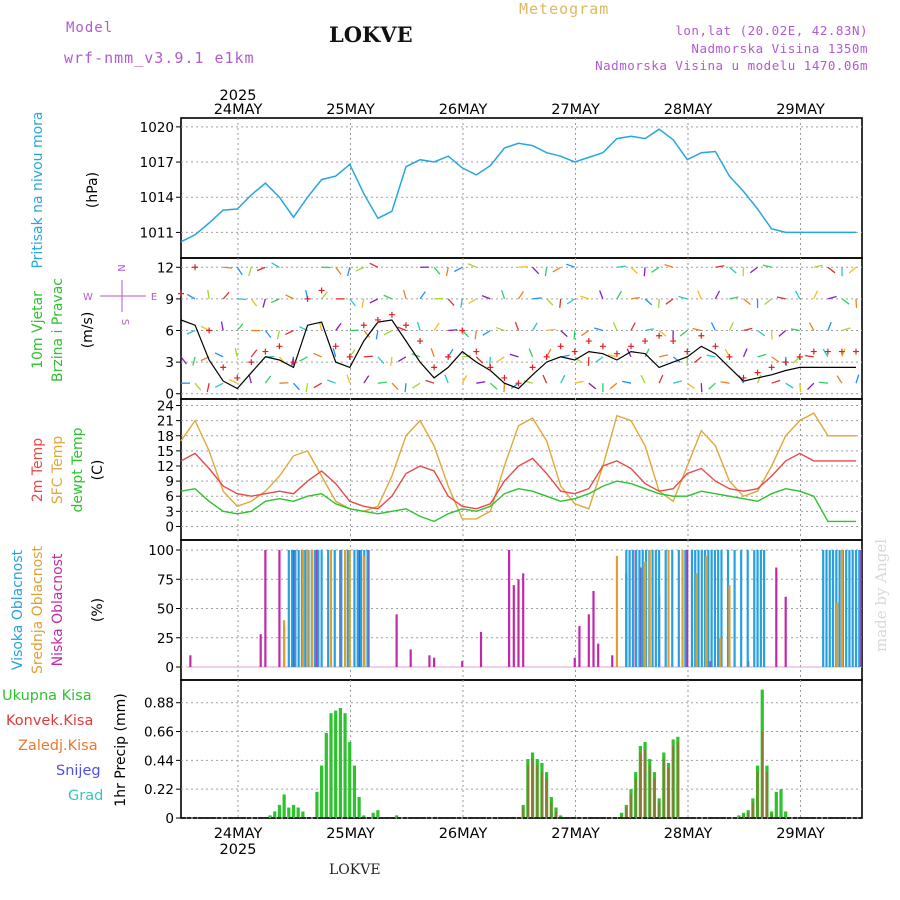 The image size is (900, 900). I want to click on day-label-bottom: 29MAY, so click(800, 834).